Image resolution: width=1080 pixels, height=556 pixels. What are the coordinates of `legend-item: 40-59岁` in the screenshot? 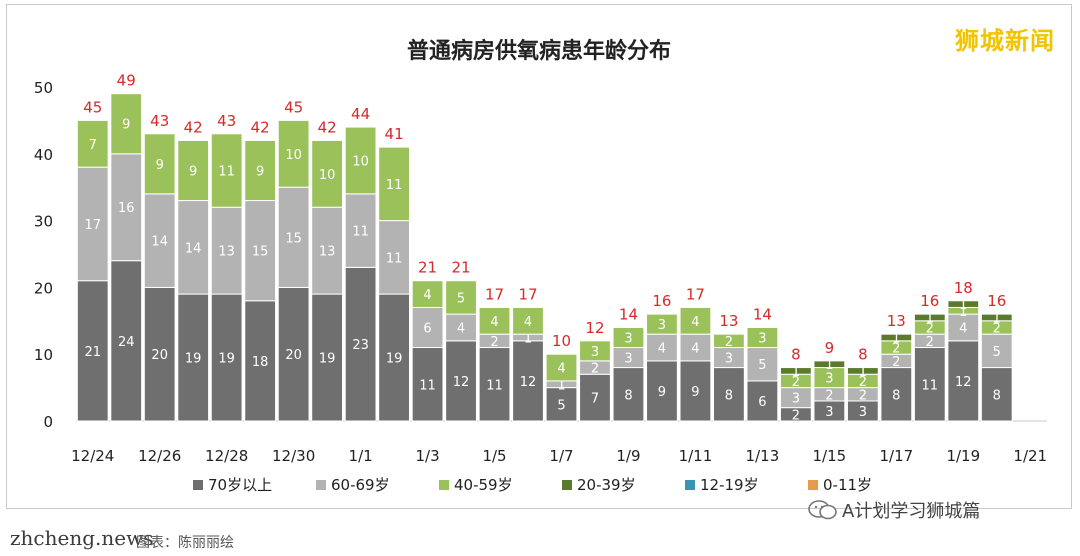 It's located at (476, 485).